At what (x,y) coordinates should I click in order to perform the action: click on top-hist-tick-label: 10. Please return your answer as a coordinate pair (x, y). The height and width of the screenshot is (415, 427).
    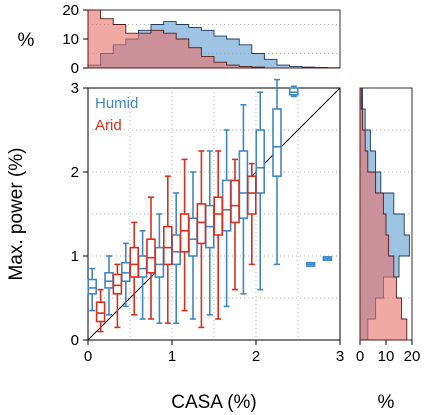
    Looking at the image, I should click on (70, 39).